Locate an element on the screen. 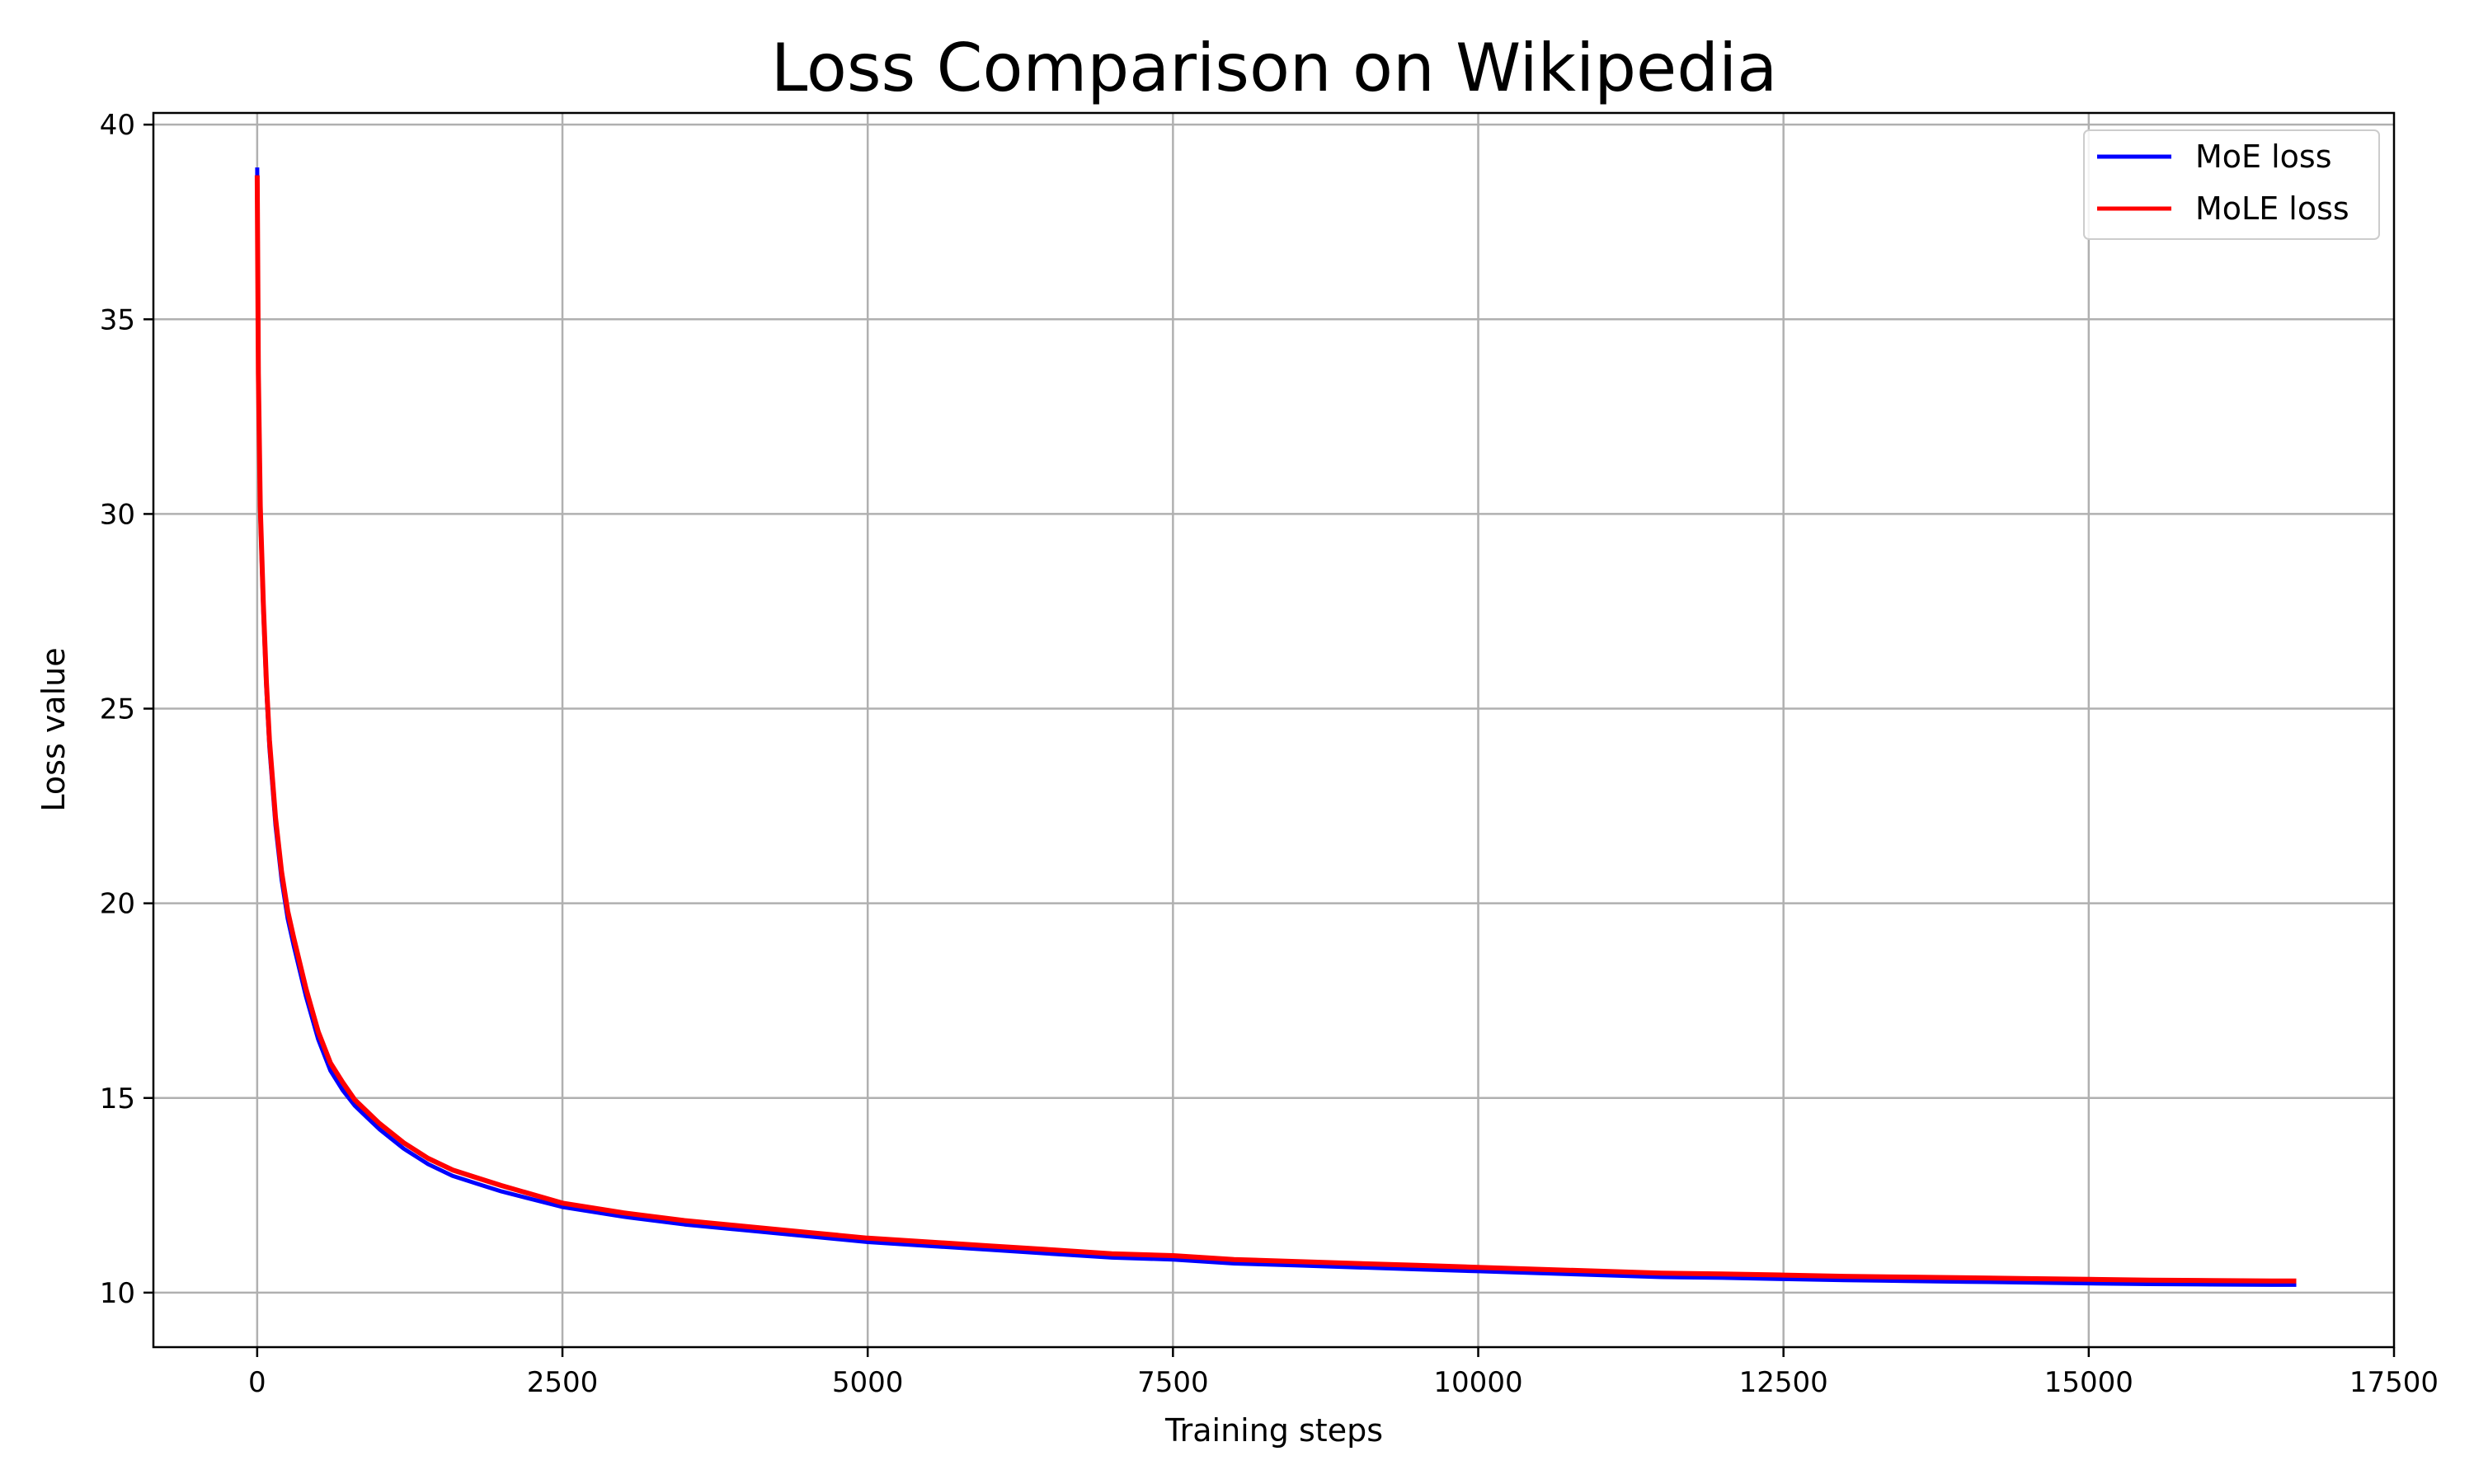 The width and height of the screenshot is (2474, 1484). x-tick-label: 5000 is located at coordinates (868, 1382).